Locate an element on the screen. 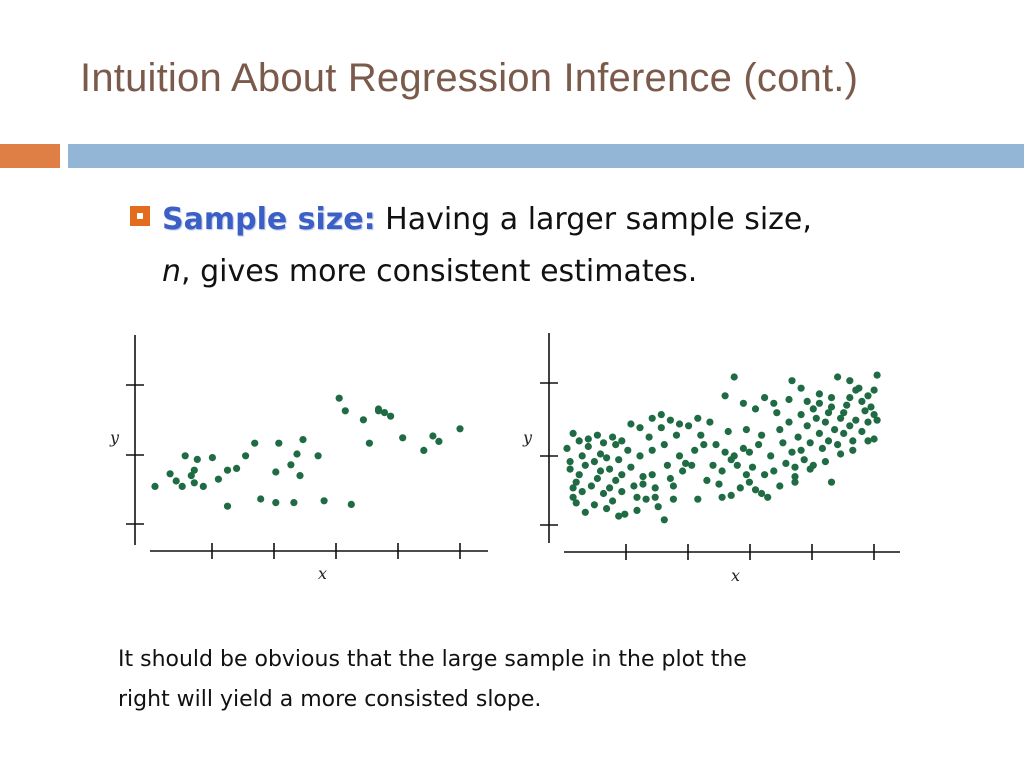 The image size is (1024, 768). left-x-axis-label: x is located at coordinates (322, 573).